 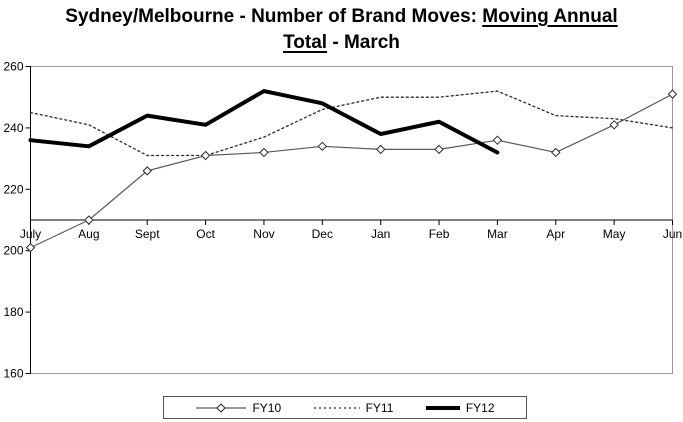 I want to click on legend: FY10 FY11 FY12, so click(x=345, y=407).